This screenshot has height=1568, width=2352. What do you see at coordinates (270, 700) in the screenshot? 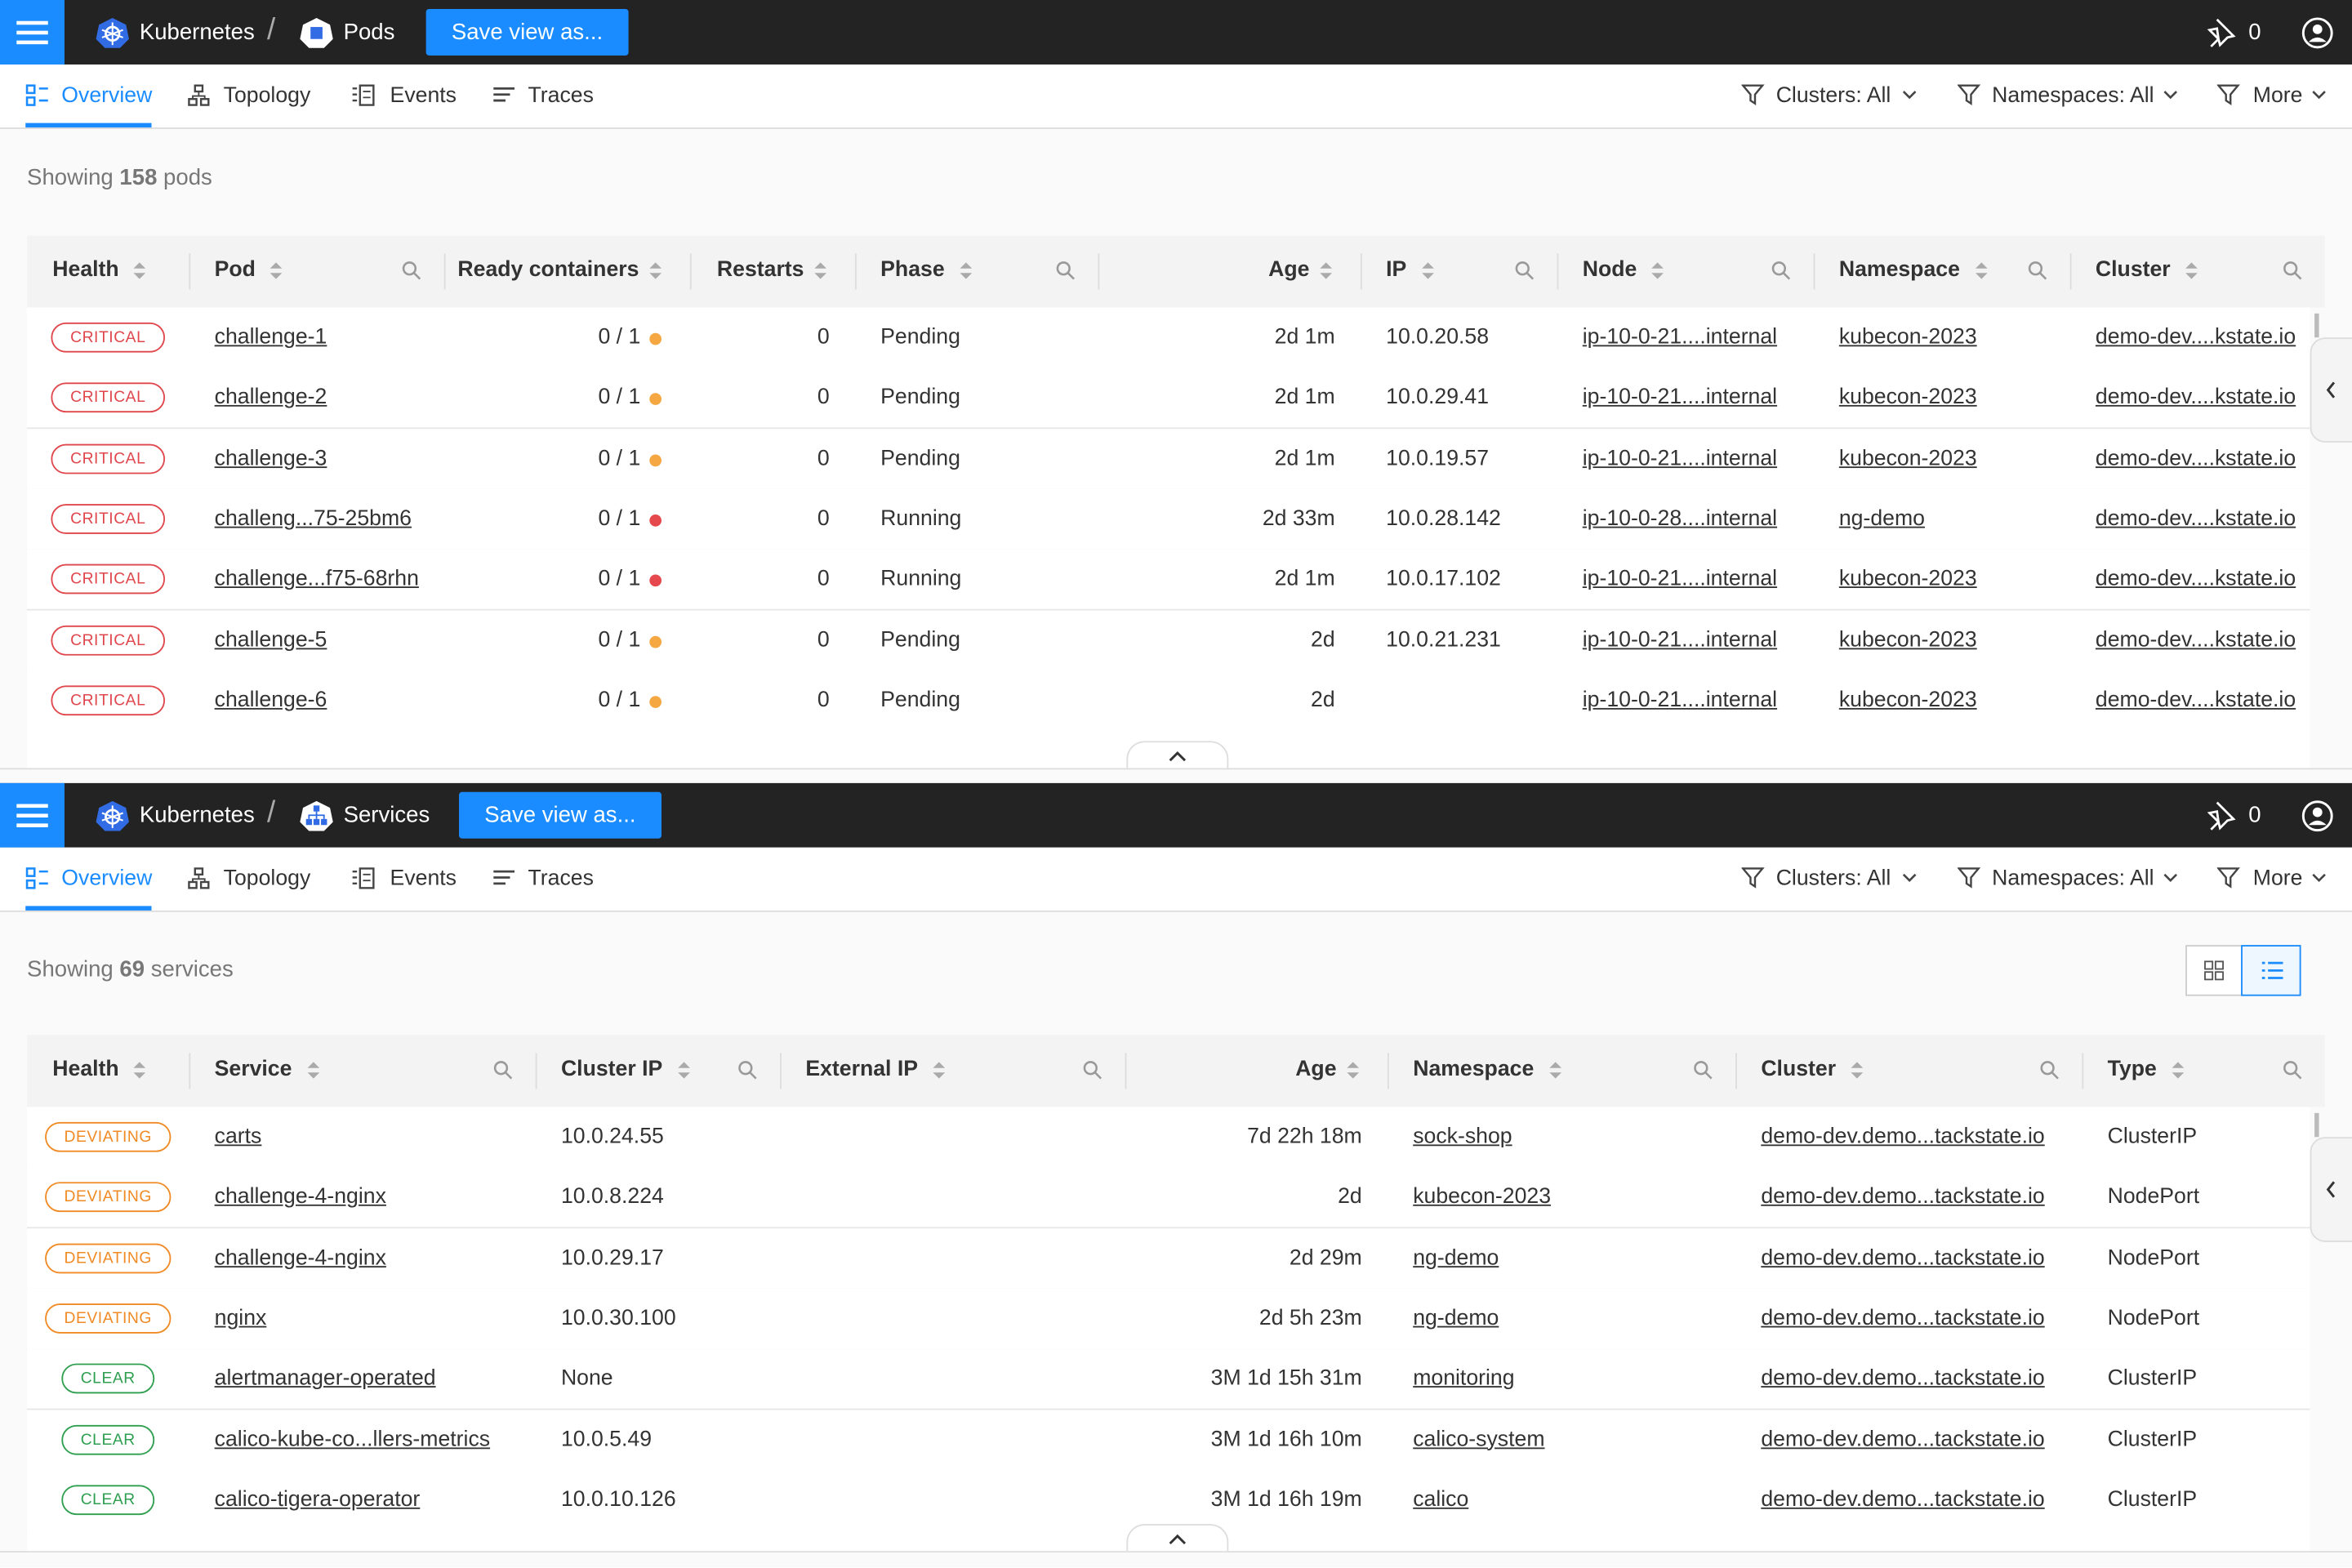
I see `cell-link: challenge-6` at bounding box center [270, 700].